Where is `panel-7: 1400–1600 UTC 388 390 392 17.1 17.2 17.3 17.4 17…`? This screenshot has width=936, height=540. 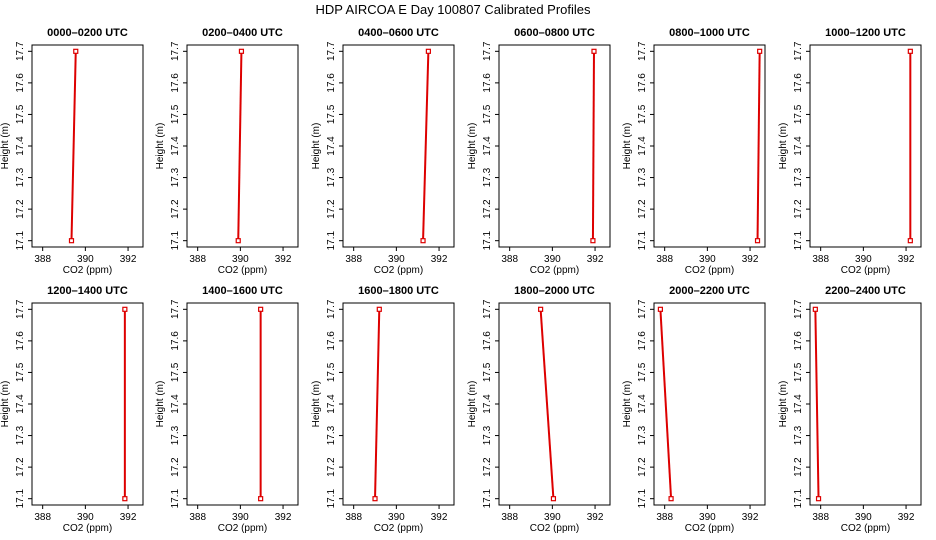
panel-7: 1400–1600 UTC 388 390 392 17.1 17.2 17.3 17.4 17… is located at coordinates (227, 409).